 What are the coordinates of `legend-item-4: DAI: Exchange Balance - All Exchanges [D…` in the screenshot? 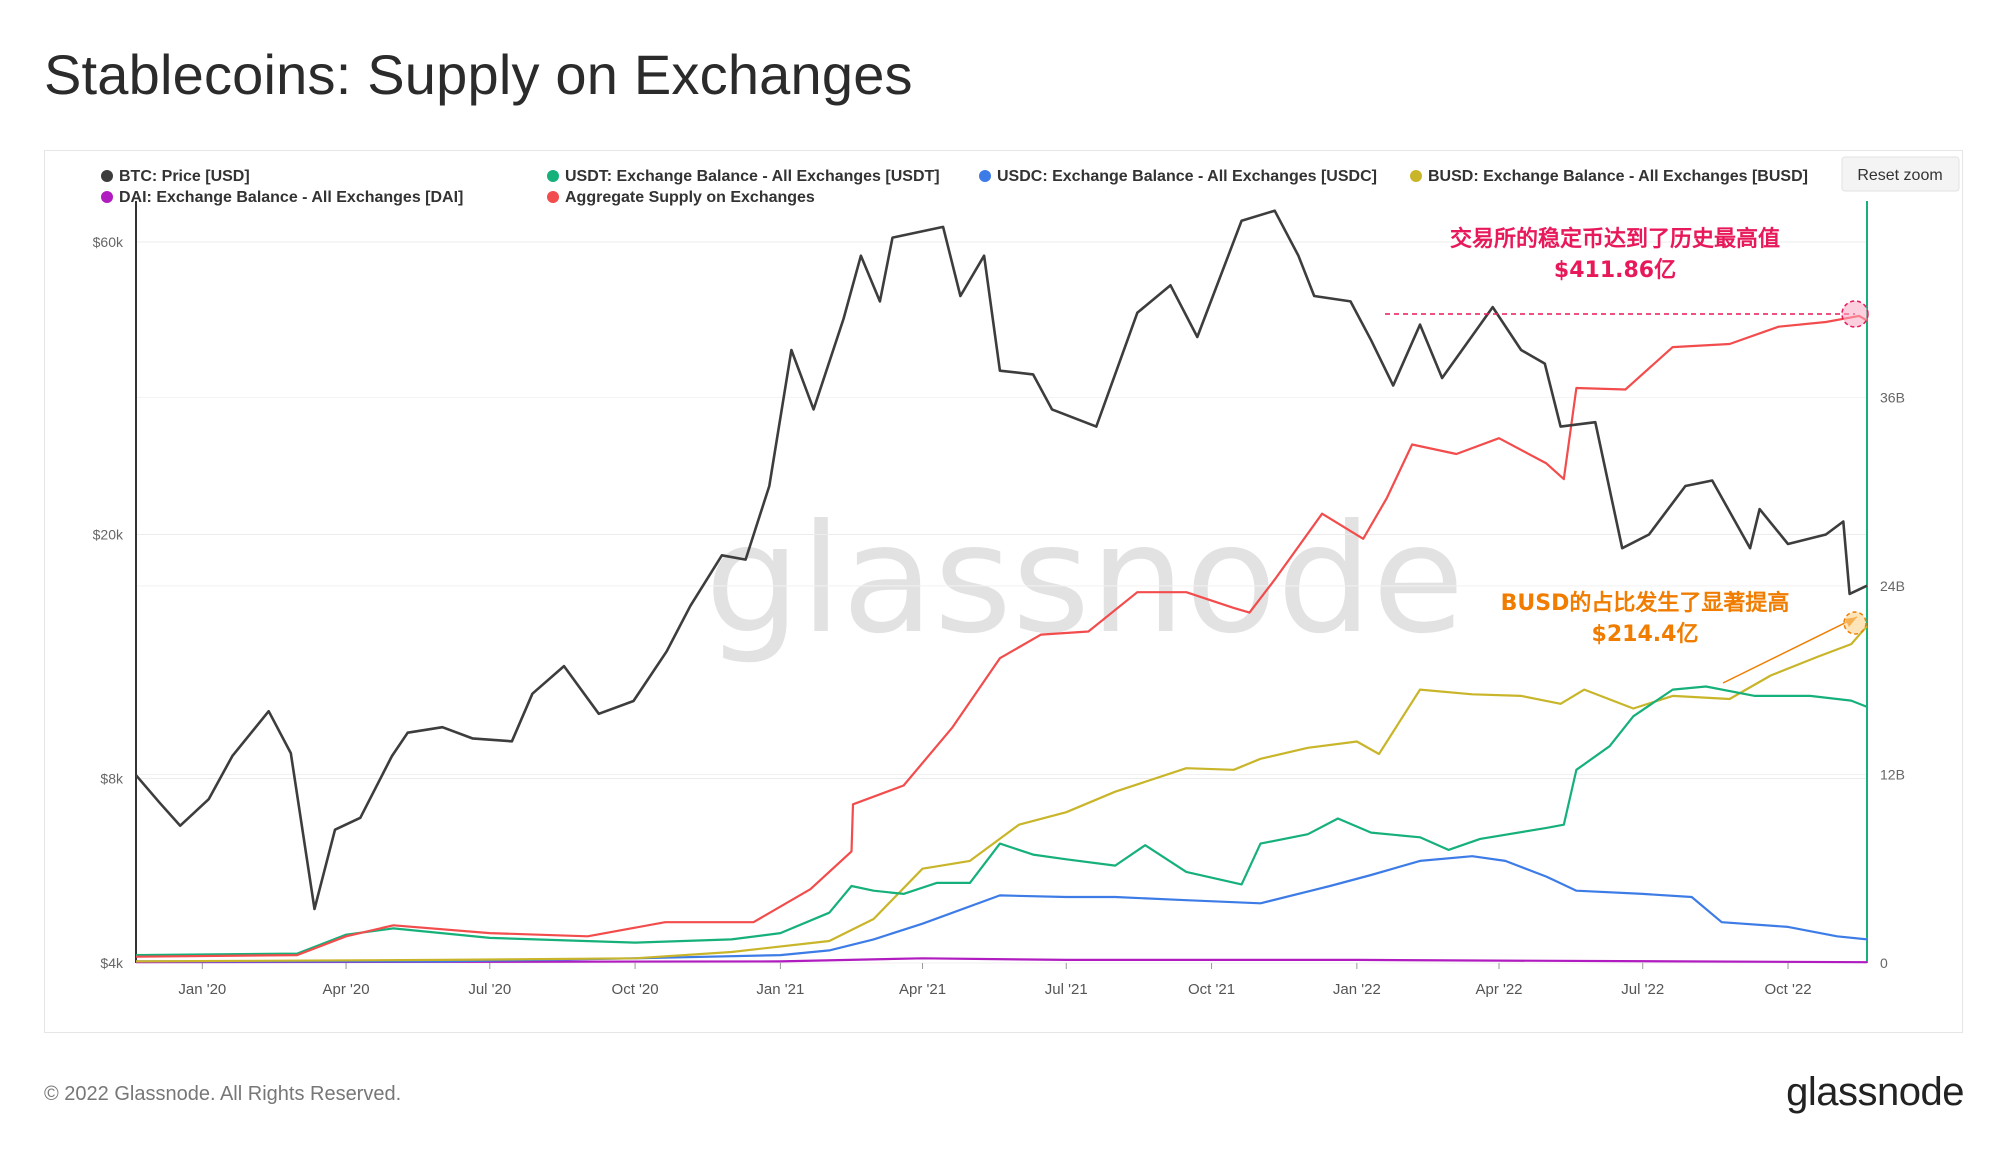 It's located at (282, 197).